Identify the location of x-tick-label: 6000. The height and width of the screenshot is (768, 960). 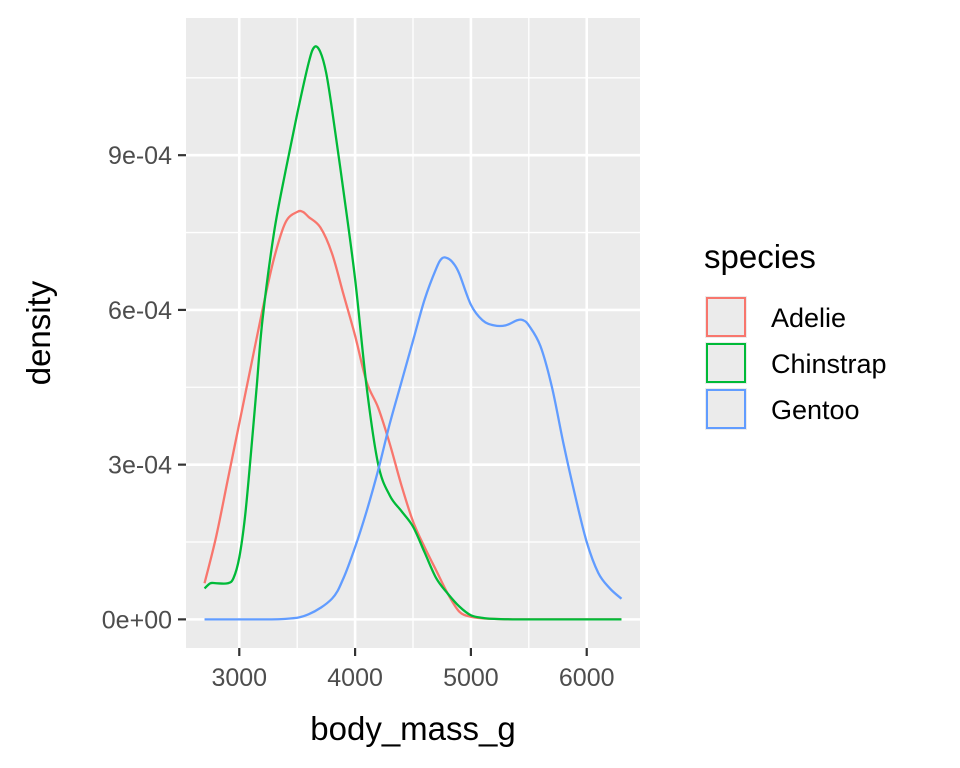
(587, 678).